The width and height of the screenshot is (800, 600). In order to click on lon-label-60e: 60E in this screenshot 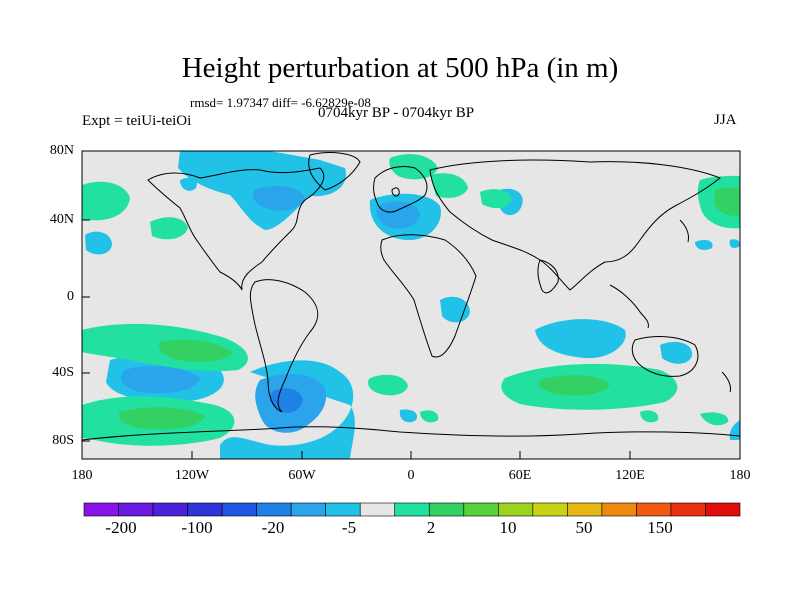, I will do `click(520, 475)`.